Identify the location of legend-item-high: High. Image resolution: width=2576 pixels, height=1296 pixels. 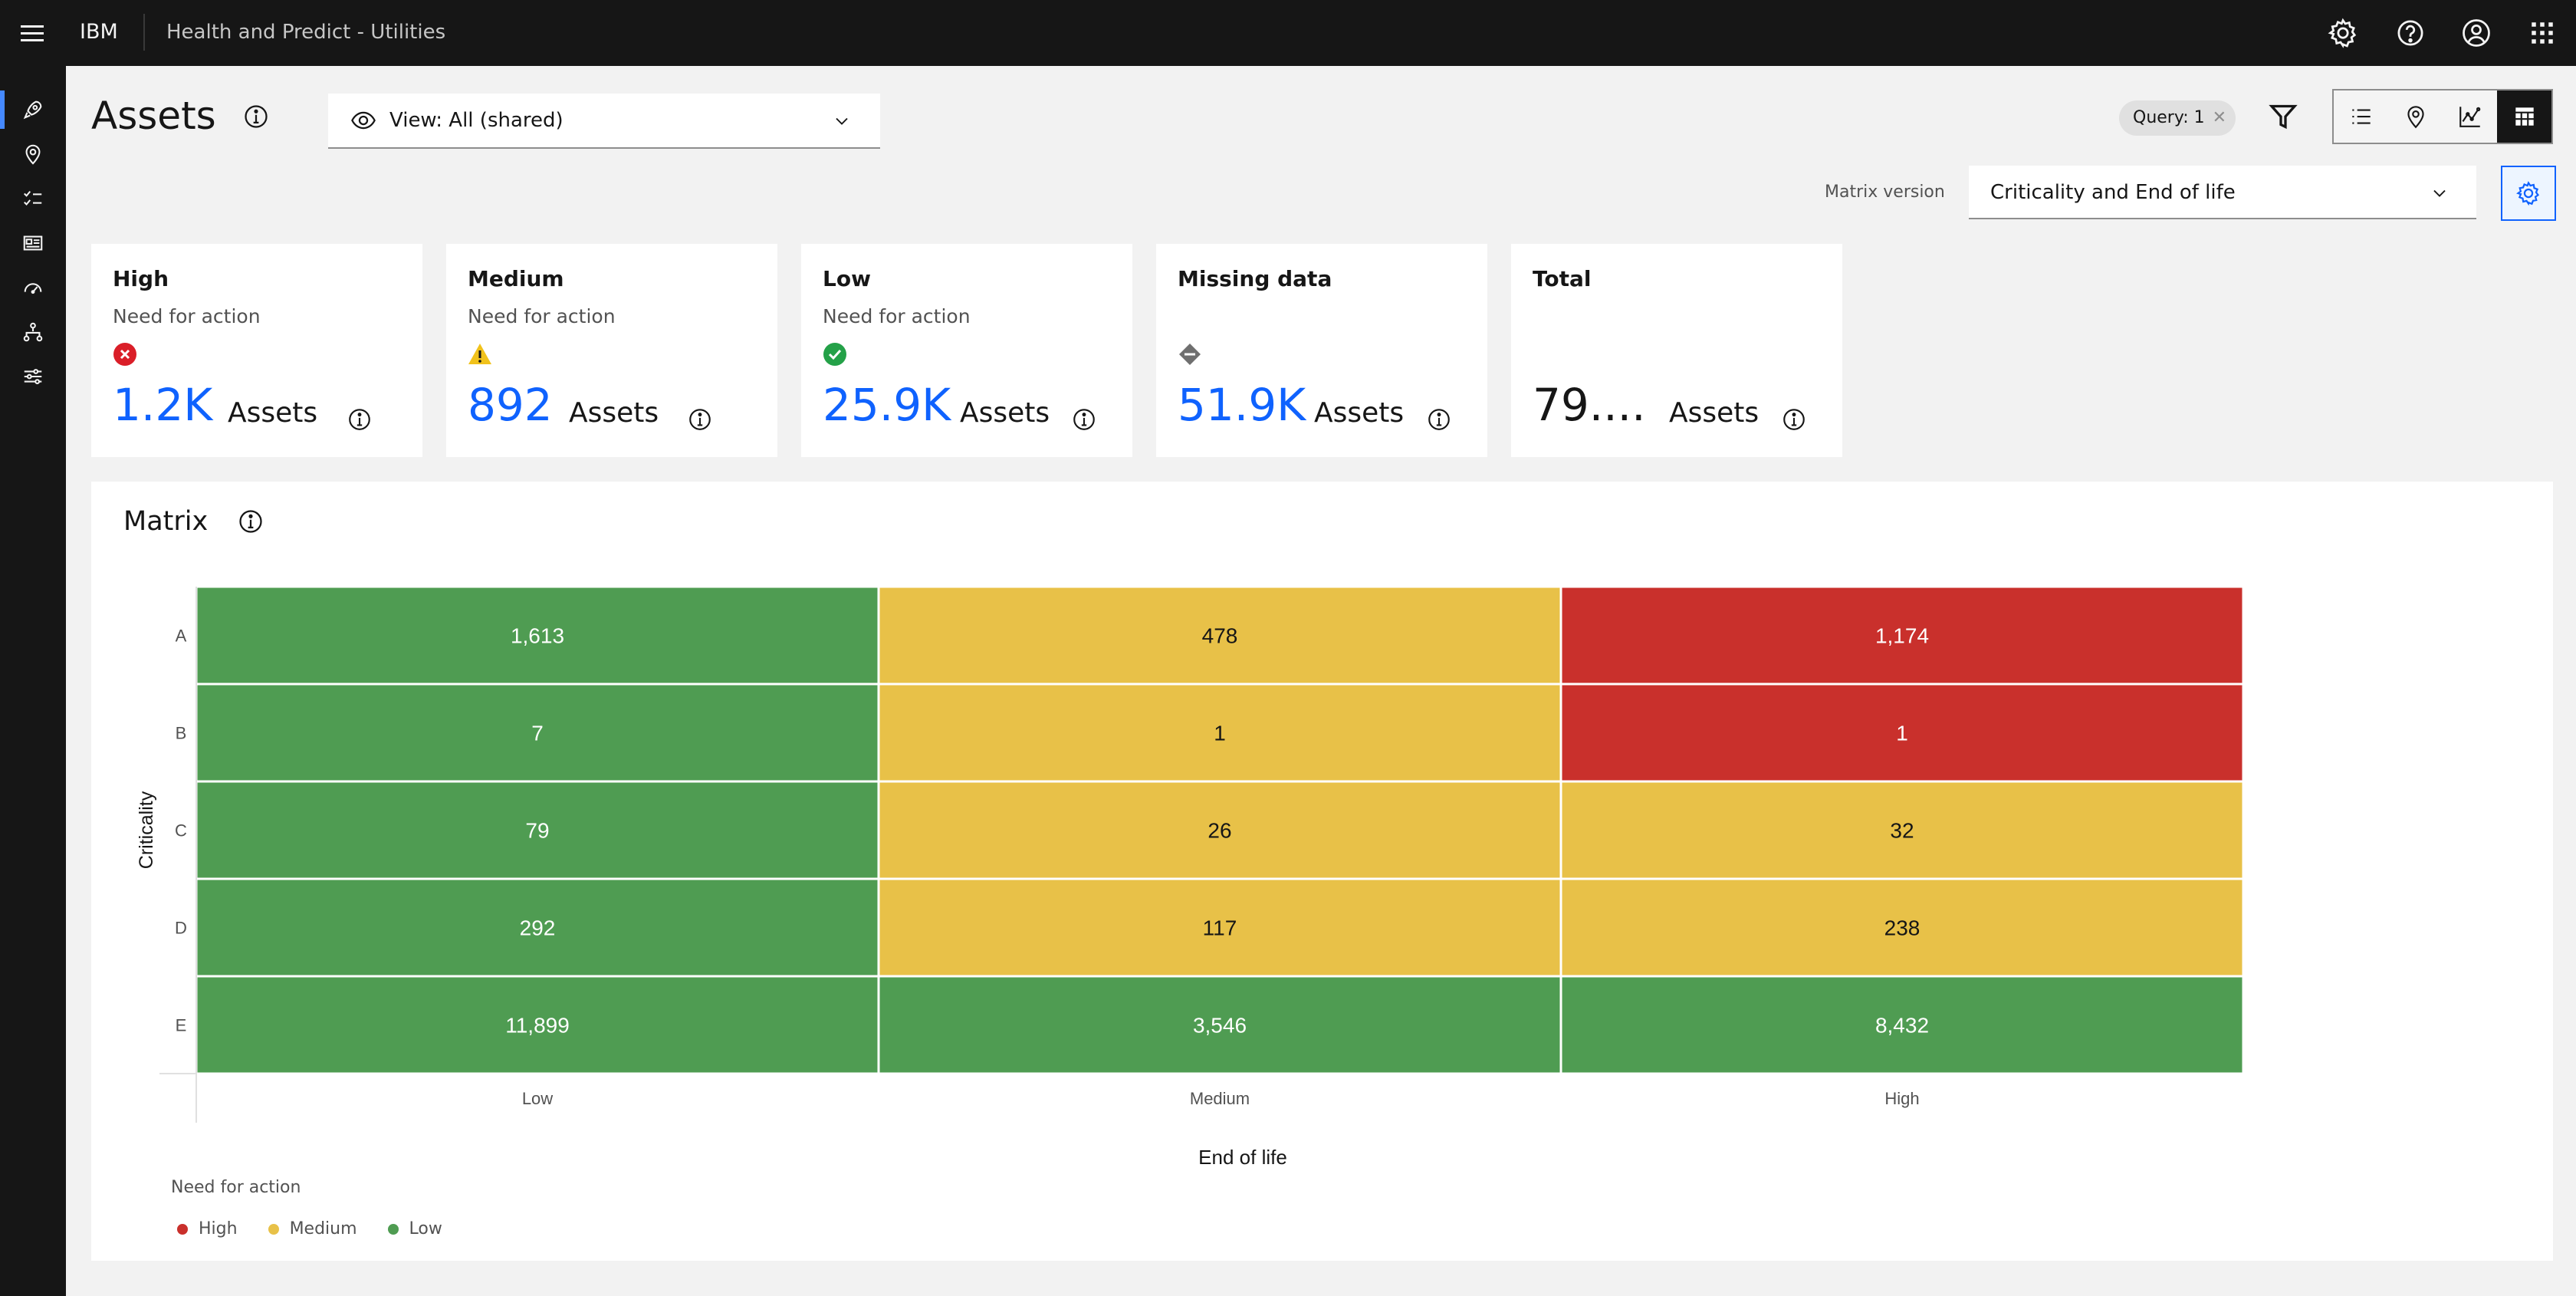
(208, 1229).